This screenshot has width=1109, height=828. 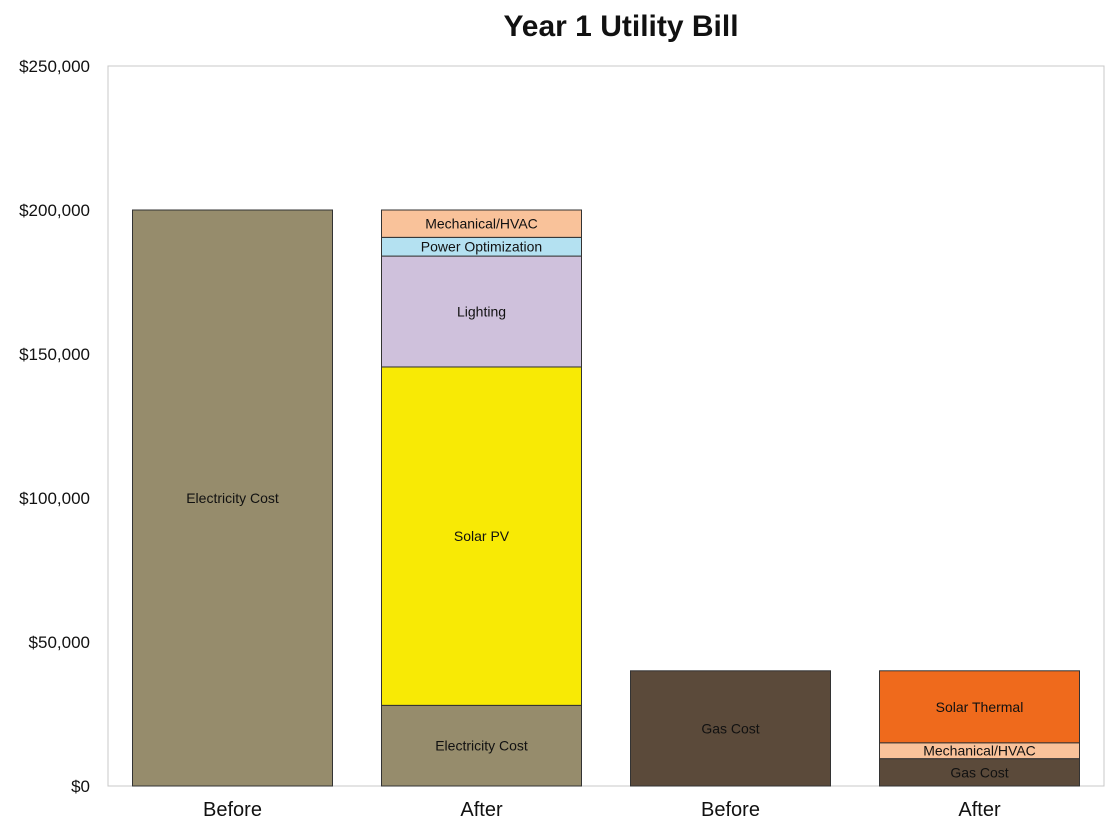 I want to click on segment-label: Solar PV, so click(x=482, y=536).